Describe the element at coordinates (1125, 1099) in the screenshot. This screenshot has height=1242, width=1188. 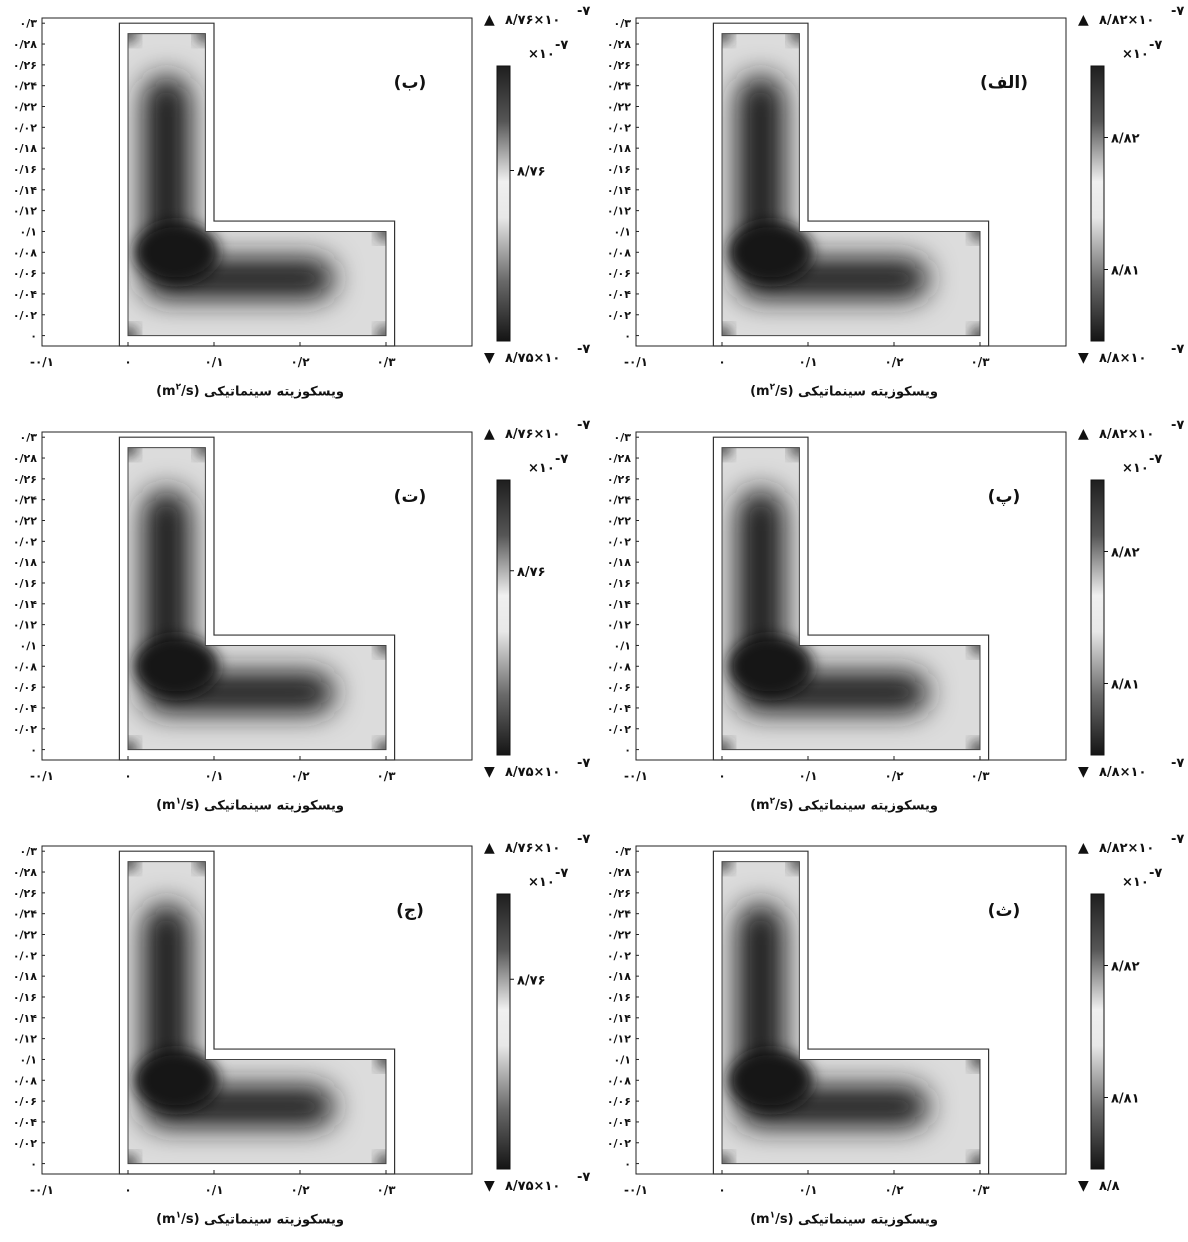
I see `colorbar-tick-label: ۸/۸۱` at that location.